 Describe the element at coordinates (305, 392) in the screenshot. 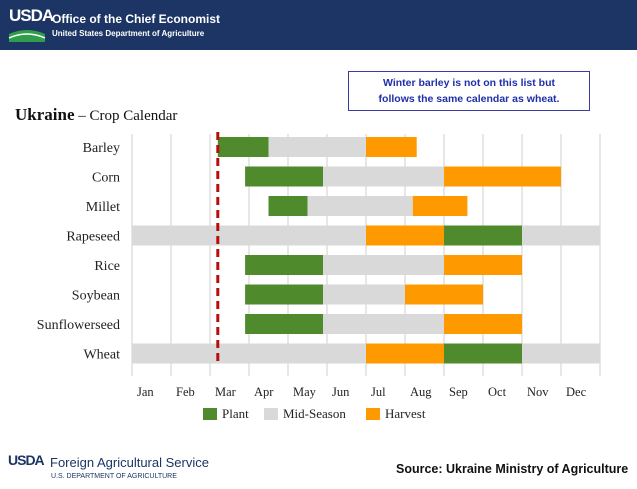

I see `month-label: May` at that location.